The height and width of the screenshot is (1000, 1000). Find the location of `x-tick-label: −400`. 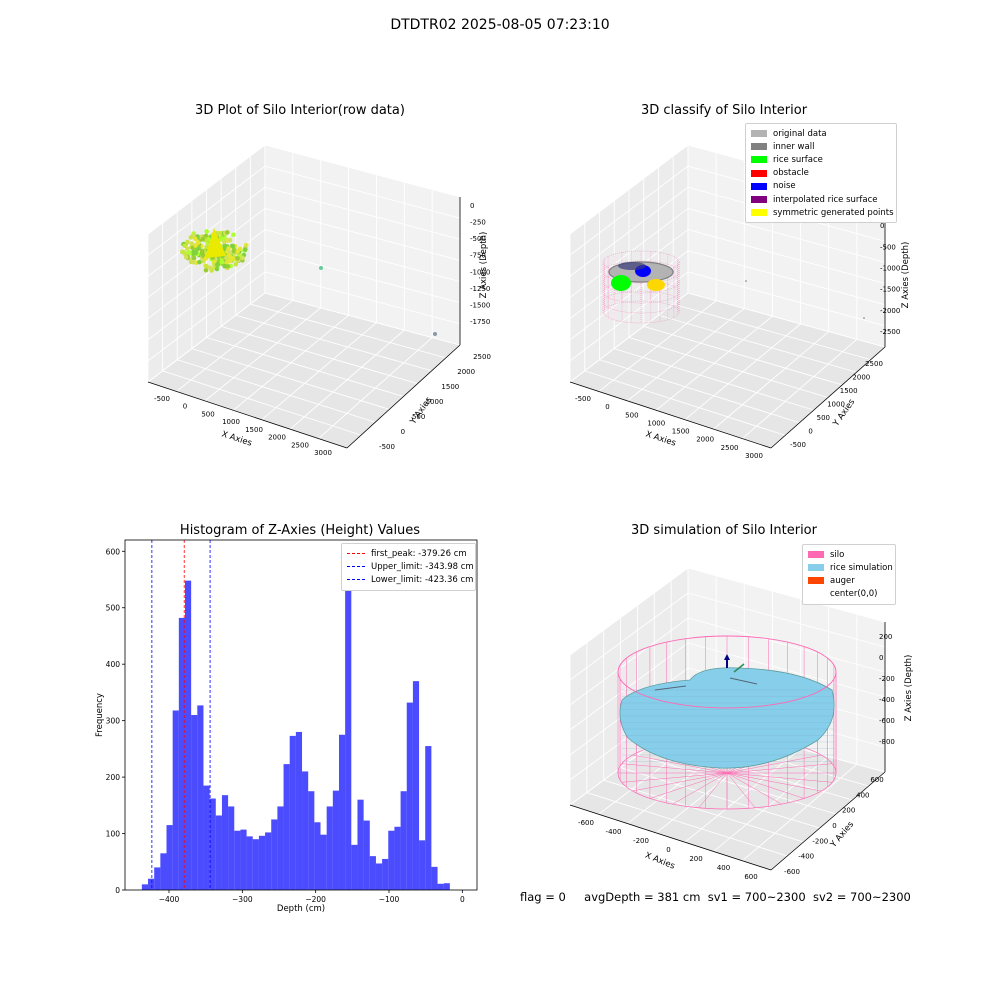

x-tick-label: −400 is located at coordinates (169, 899).